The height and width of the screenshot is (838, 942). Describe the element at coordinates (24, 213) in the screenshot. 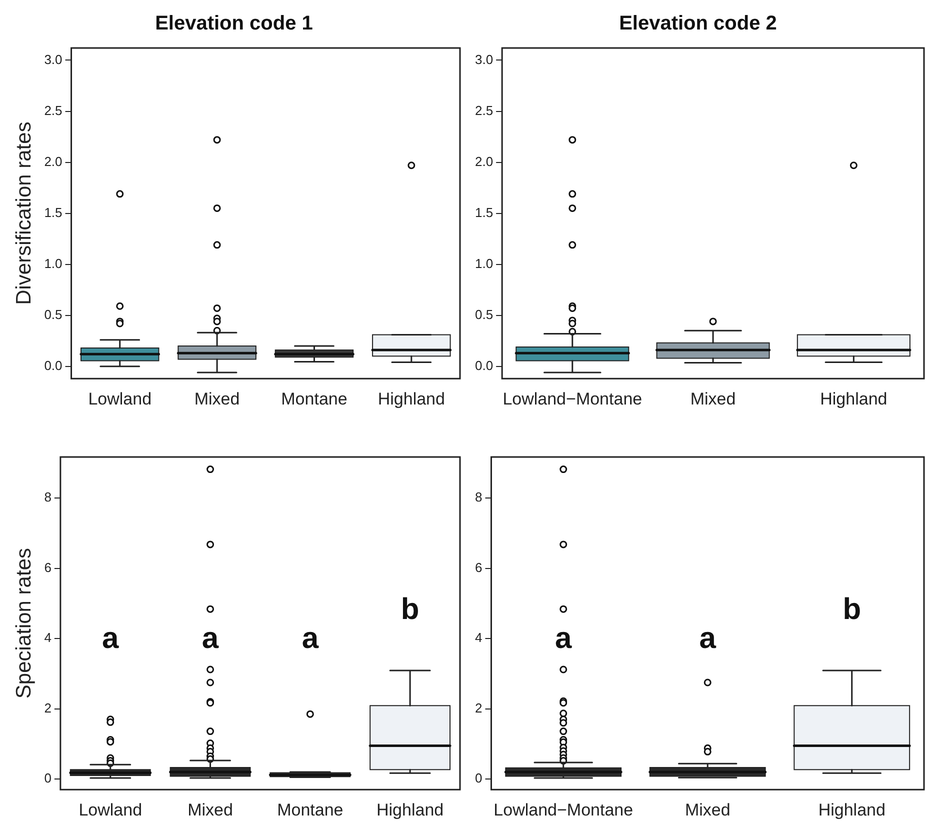

I see `y-axis-title: Diversification rates` at that location.